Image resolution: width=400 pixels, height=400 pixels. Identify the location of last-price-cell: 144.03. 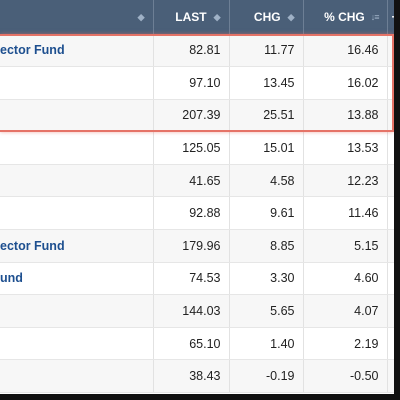
(191, 311).